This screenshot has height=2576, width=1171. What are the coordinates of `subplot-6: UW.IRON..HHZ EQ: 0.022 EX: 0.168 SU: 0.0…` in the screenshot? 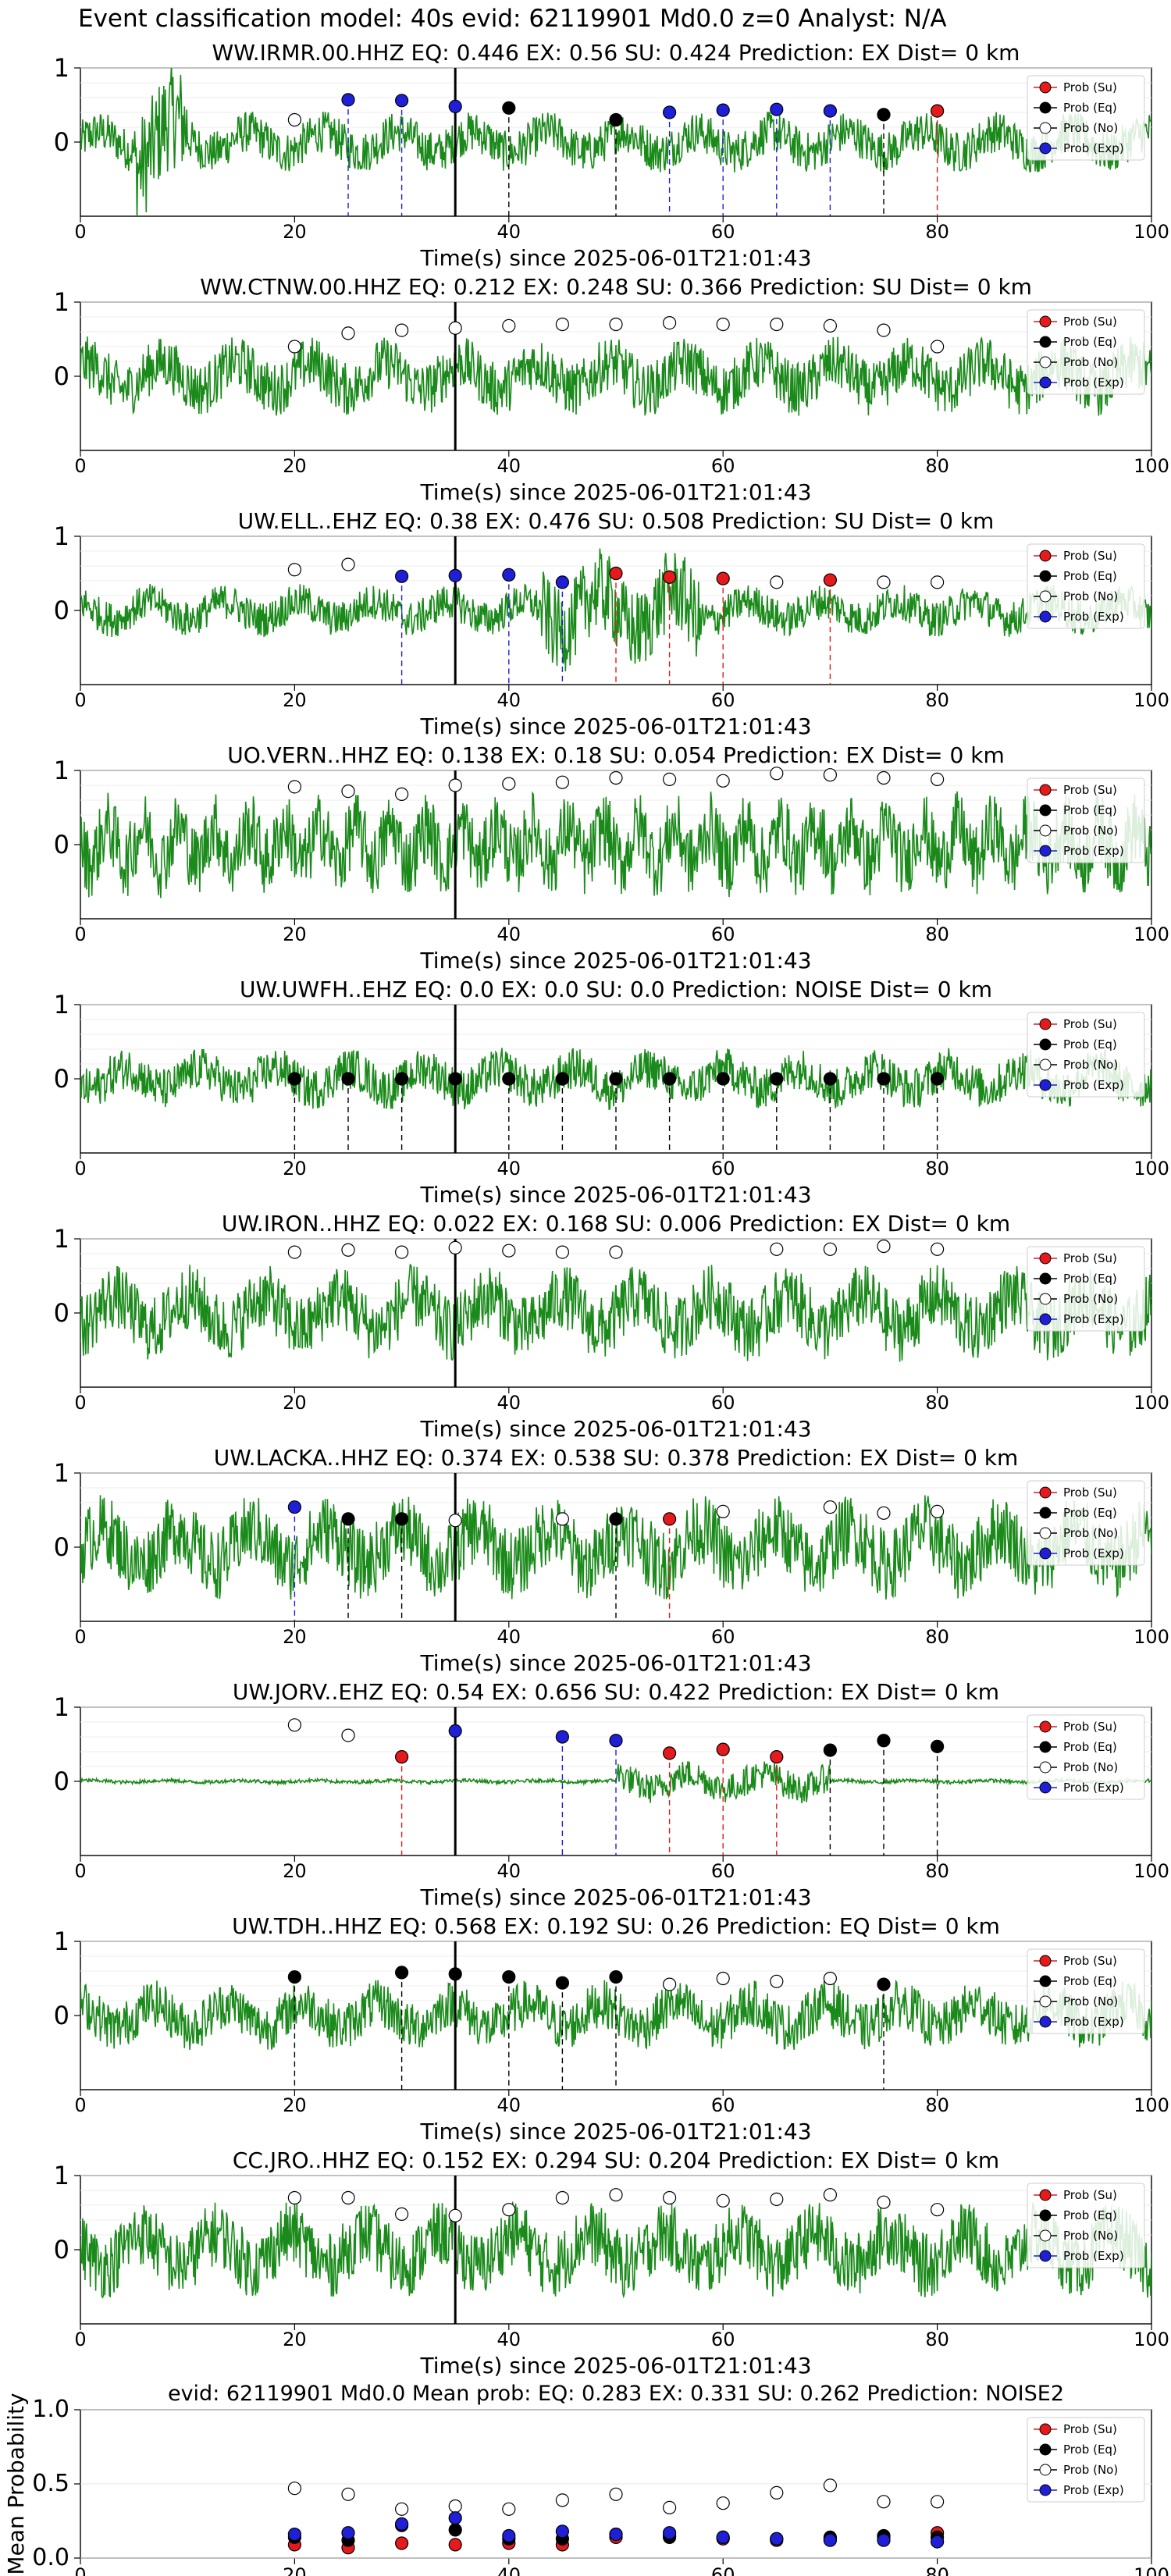 It's located at (611, 1326).